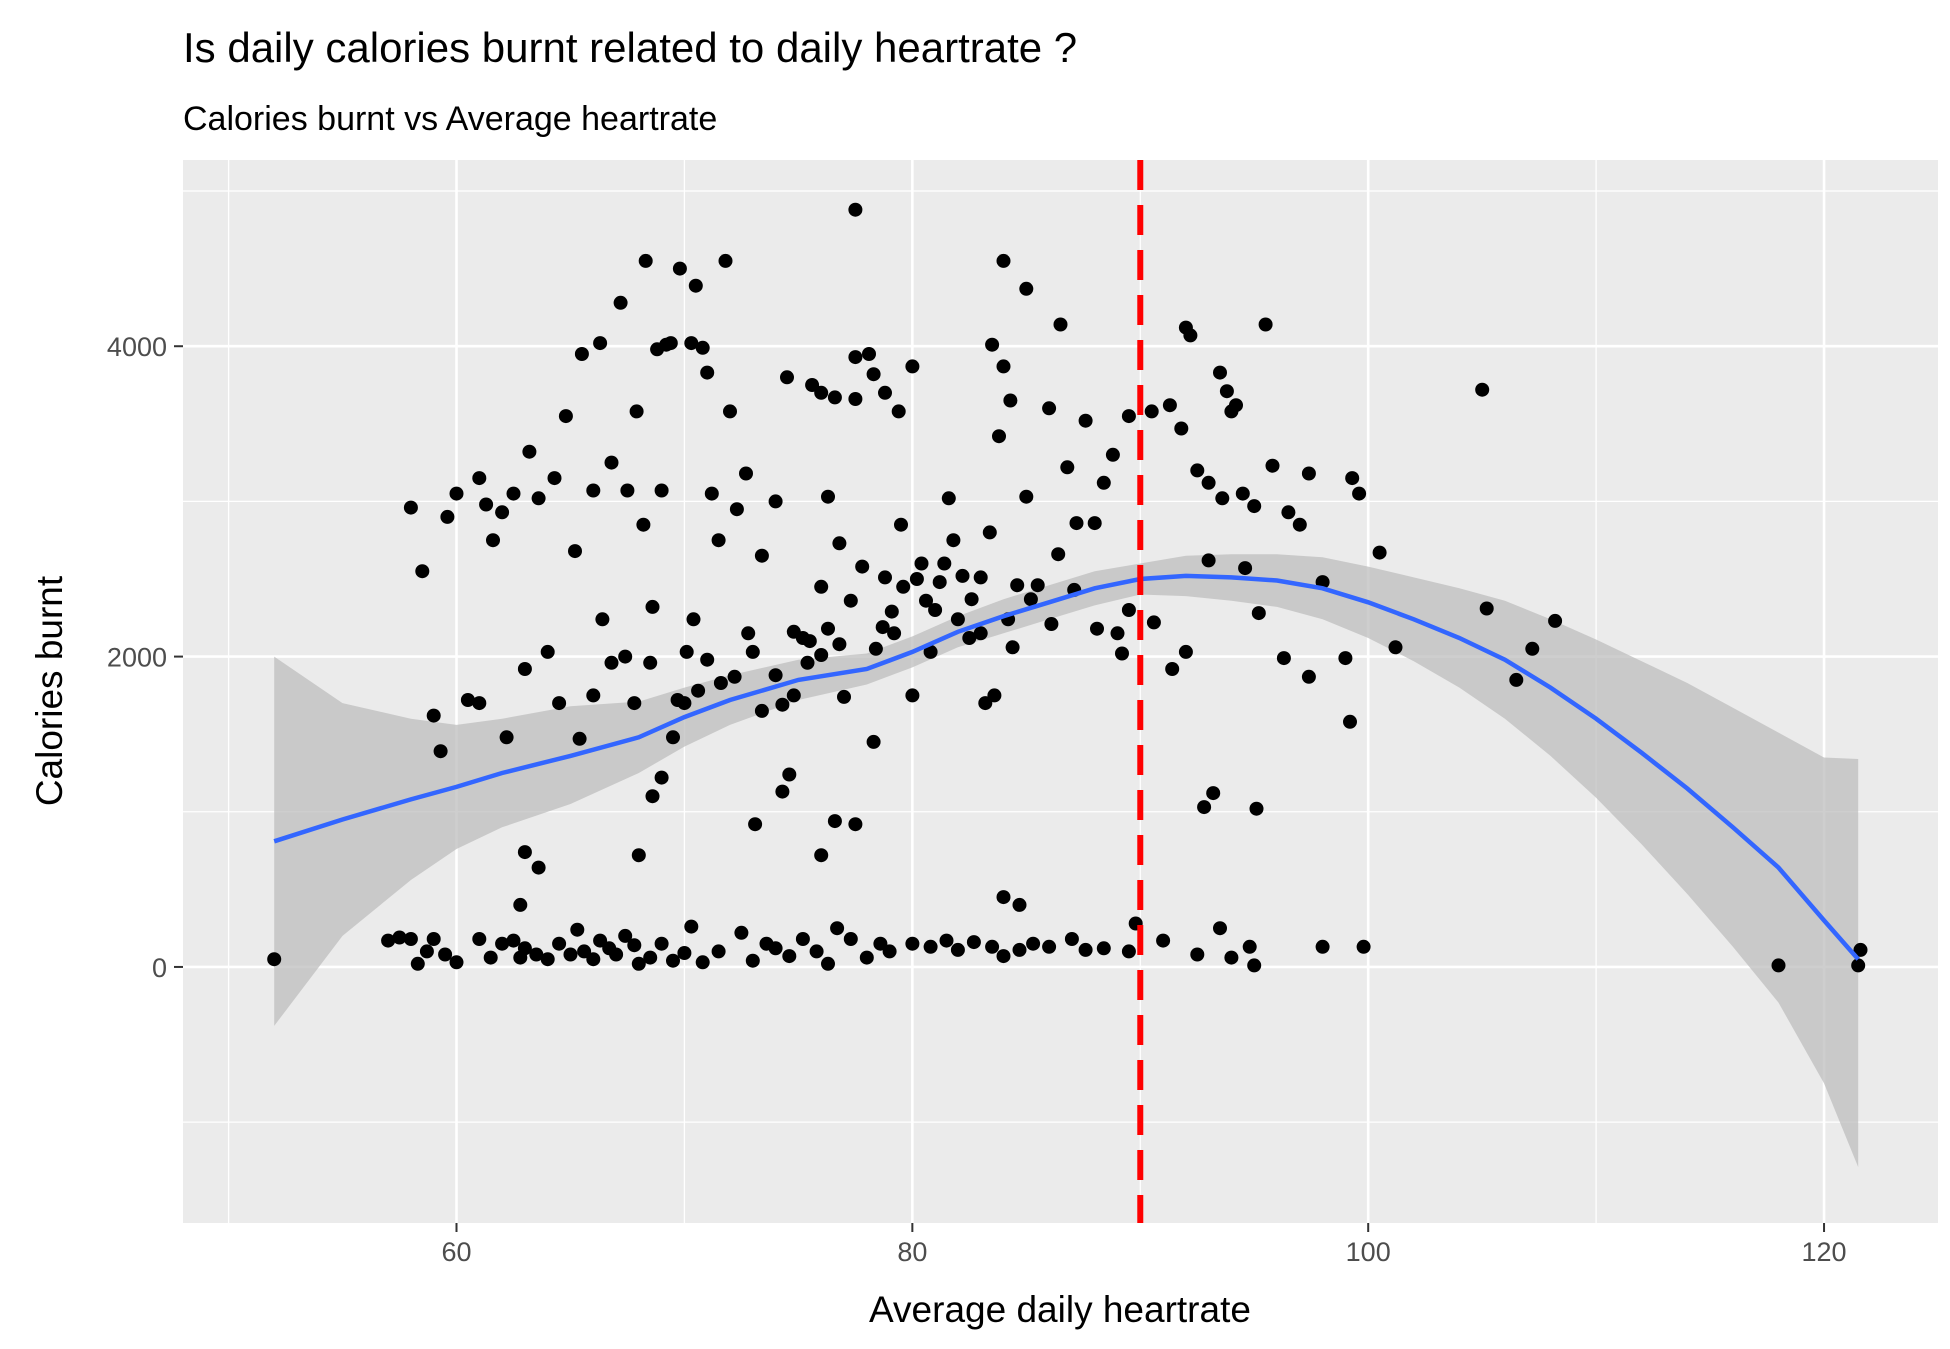 The image size is (1950, 1349). What do you see at coordinates (1824, 1252) in the screenshot?
I see `x-tick-label: 120` at bounding box center [1824, 1252].